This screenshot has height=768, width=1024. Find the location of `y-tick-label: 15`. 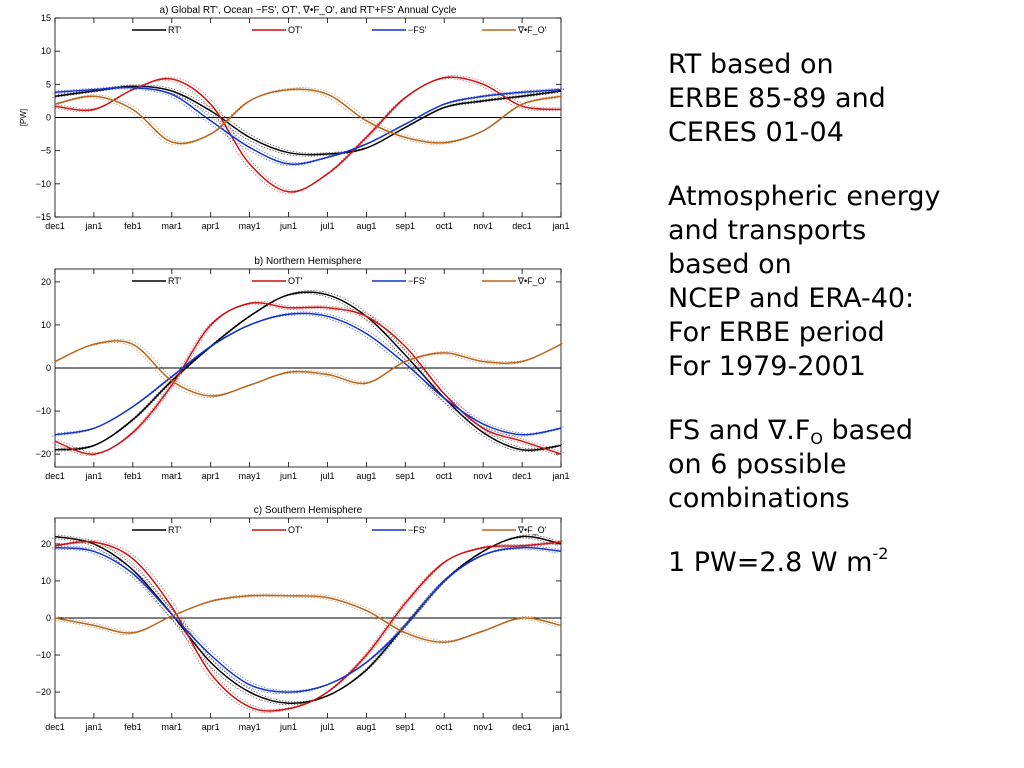

y-tick-label: 15 is located at coordinates (46, 18).